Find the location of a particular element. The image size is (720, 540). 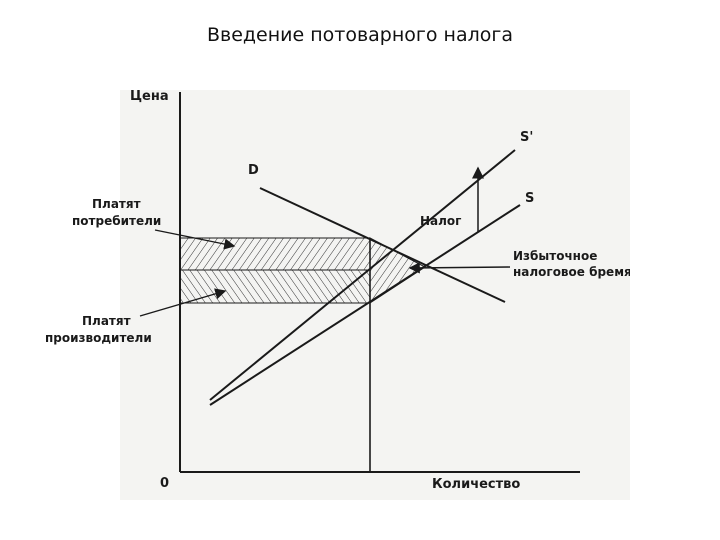

consumers-label-line2: потребители is located at coordinates (116, 221).